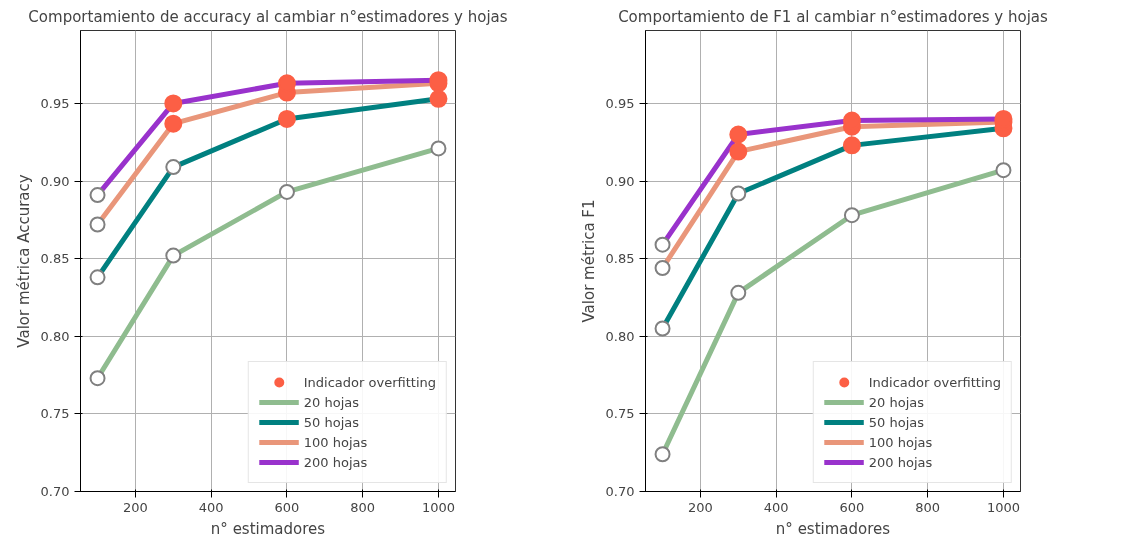 The width and height of the screenshot is (1130, 540). I want to click on y-axis-title: Valor métrica Accuracy, so click(23, 261).